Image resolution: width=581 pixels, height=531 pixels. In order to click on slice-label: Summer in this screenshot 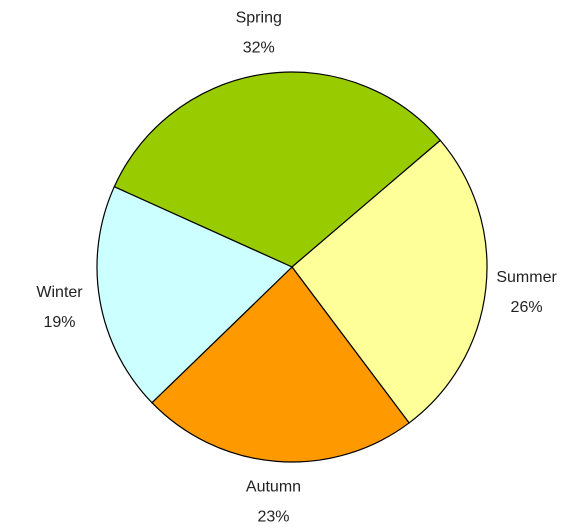, I will do `click(526, 277)`.